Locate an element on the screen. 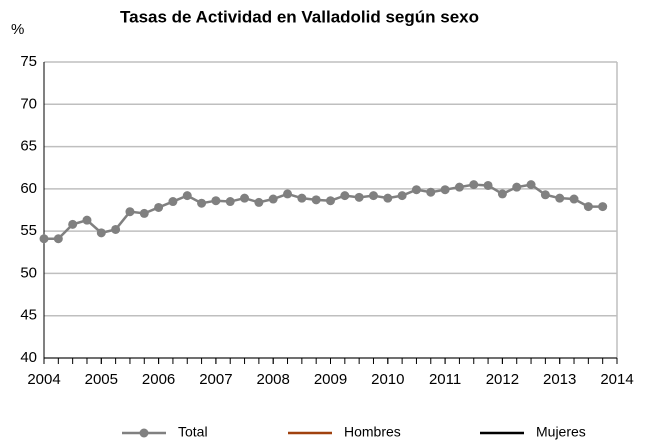 The width and height of the screenshot is (657, 443). y-tick-label: 50 is located at coordinates (28, 272).